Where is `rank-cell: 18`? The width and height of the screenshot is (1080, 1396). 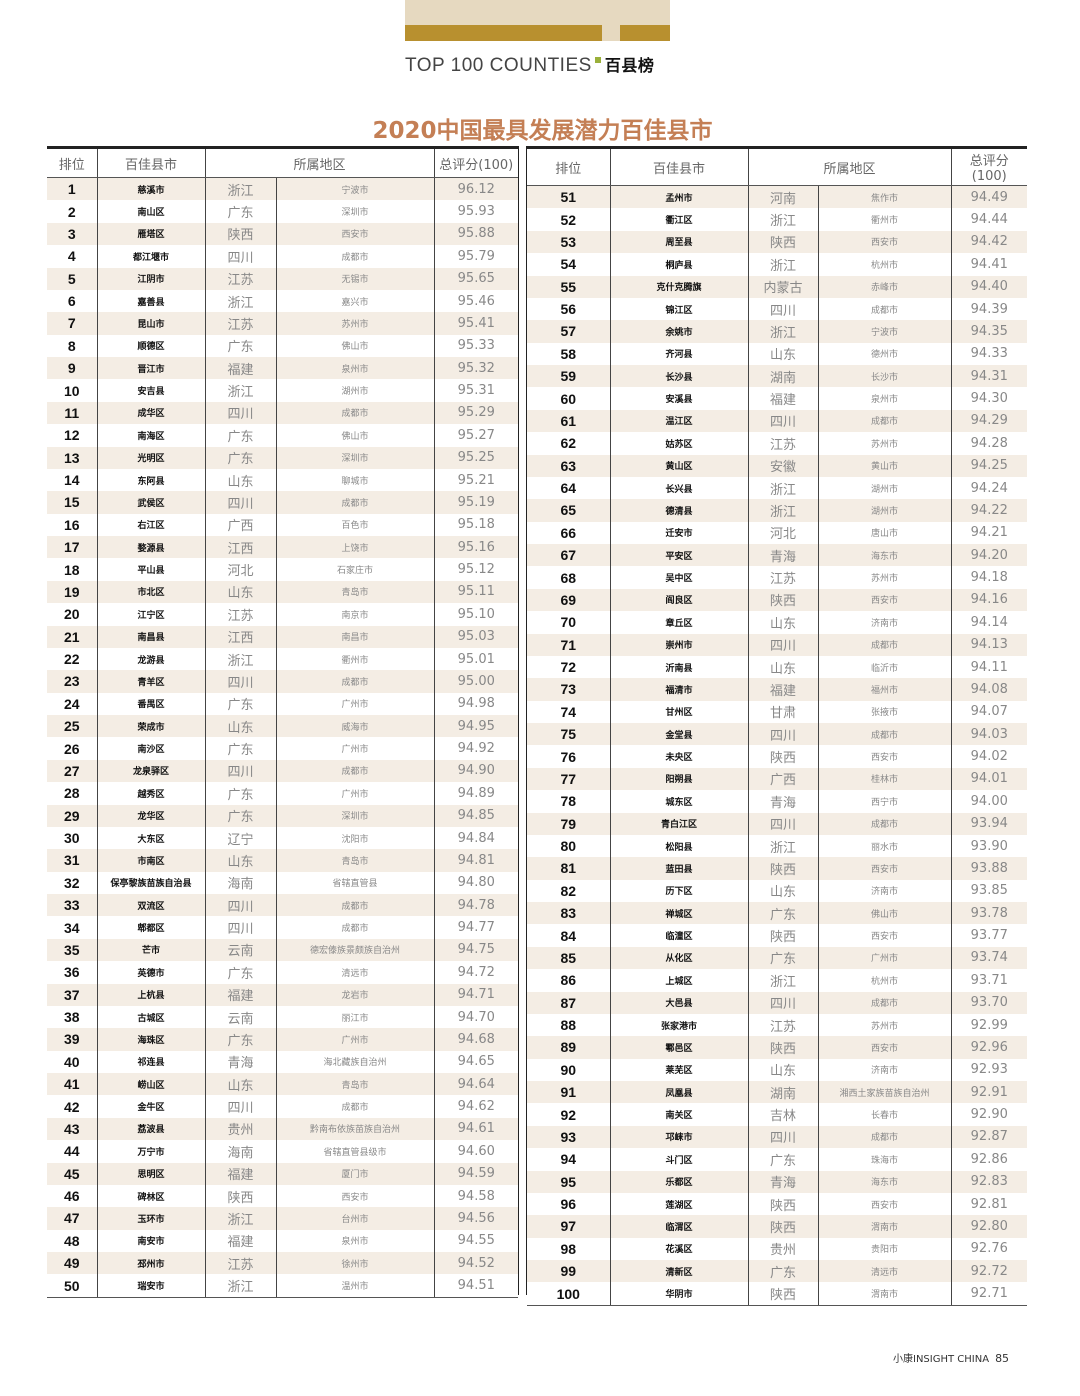 rank-cell: 18 is located at coordinates (71, 569).